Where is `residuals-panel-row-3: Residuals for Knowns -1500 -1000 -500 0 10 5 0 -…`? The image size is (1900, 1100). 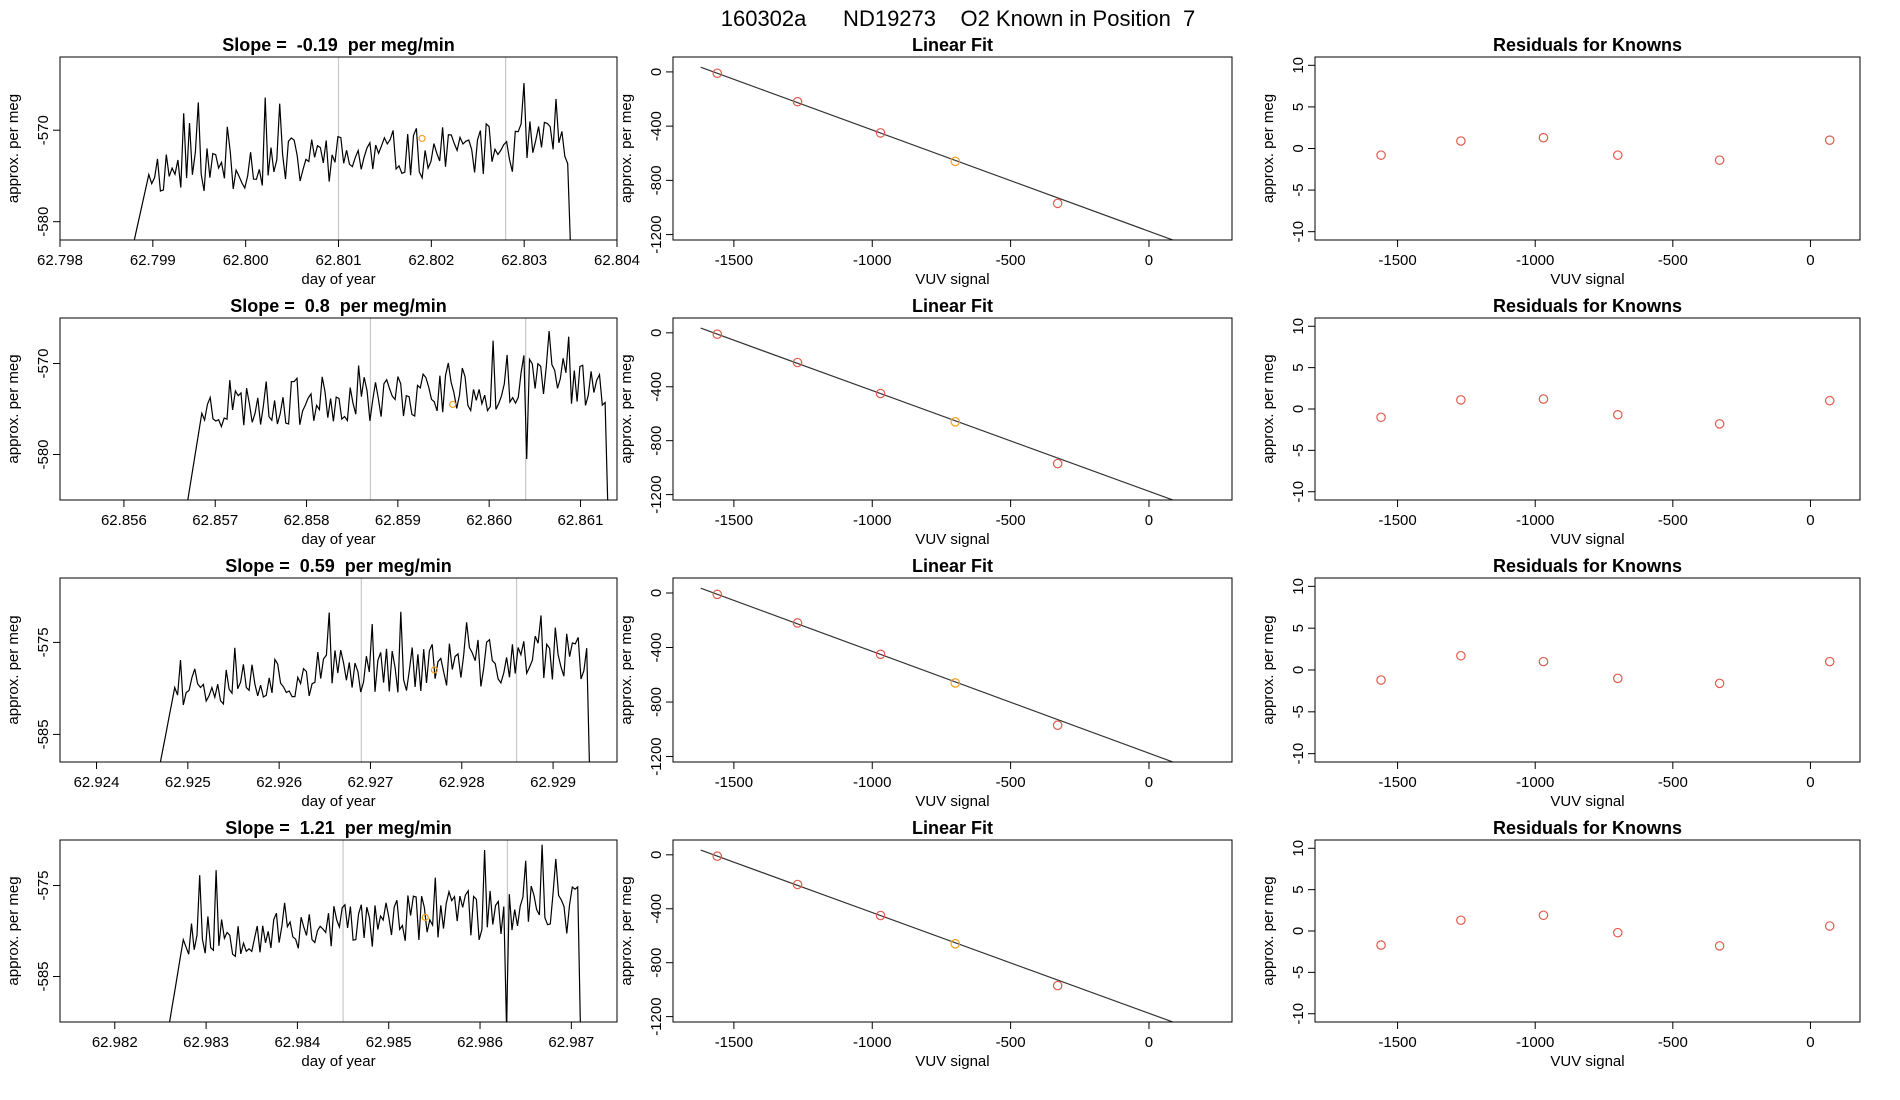 residuals-panel-row-3: Residuals for Knowns -1500 -1000 -500 0 10 5 0 -… is located at coordinates (1560, 683).